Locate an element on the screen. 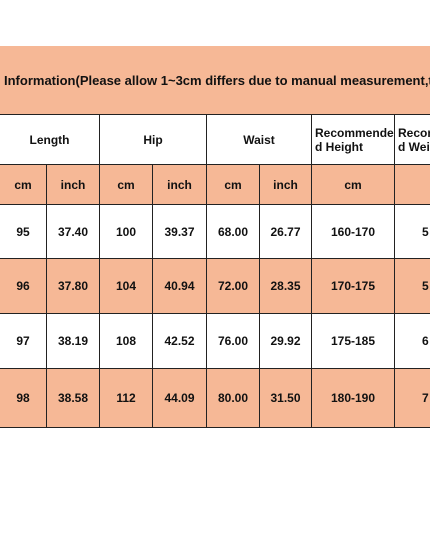 This screenshot has height=537, width=430. data-cell: 29.92 is located at coordinates (286, 341).